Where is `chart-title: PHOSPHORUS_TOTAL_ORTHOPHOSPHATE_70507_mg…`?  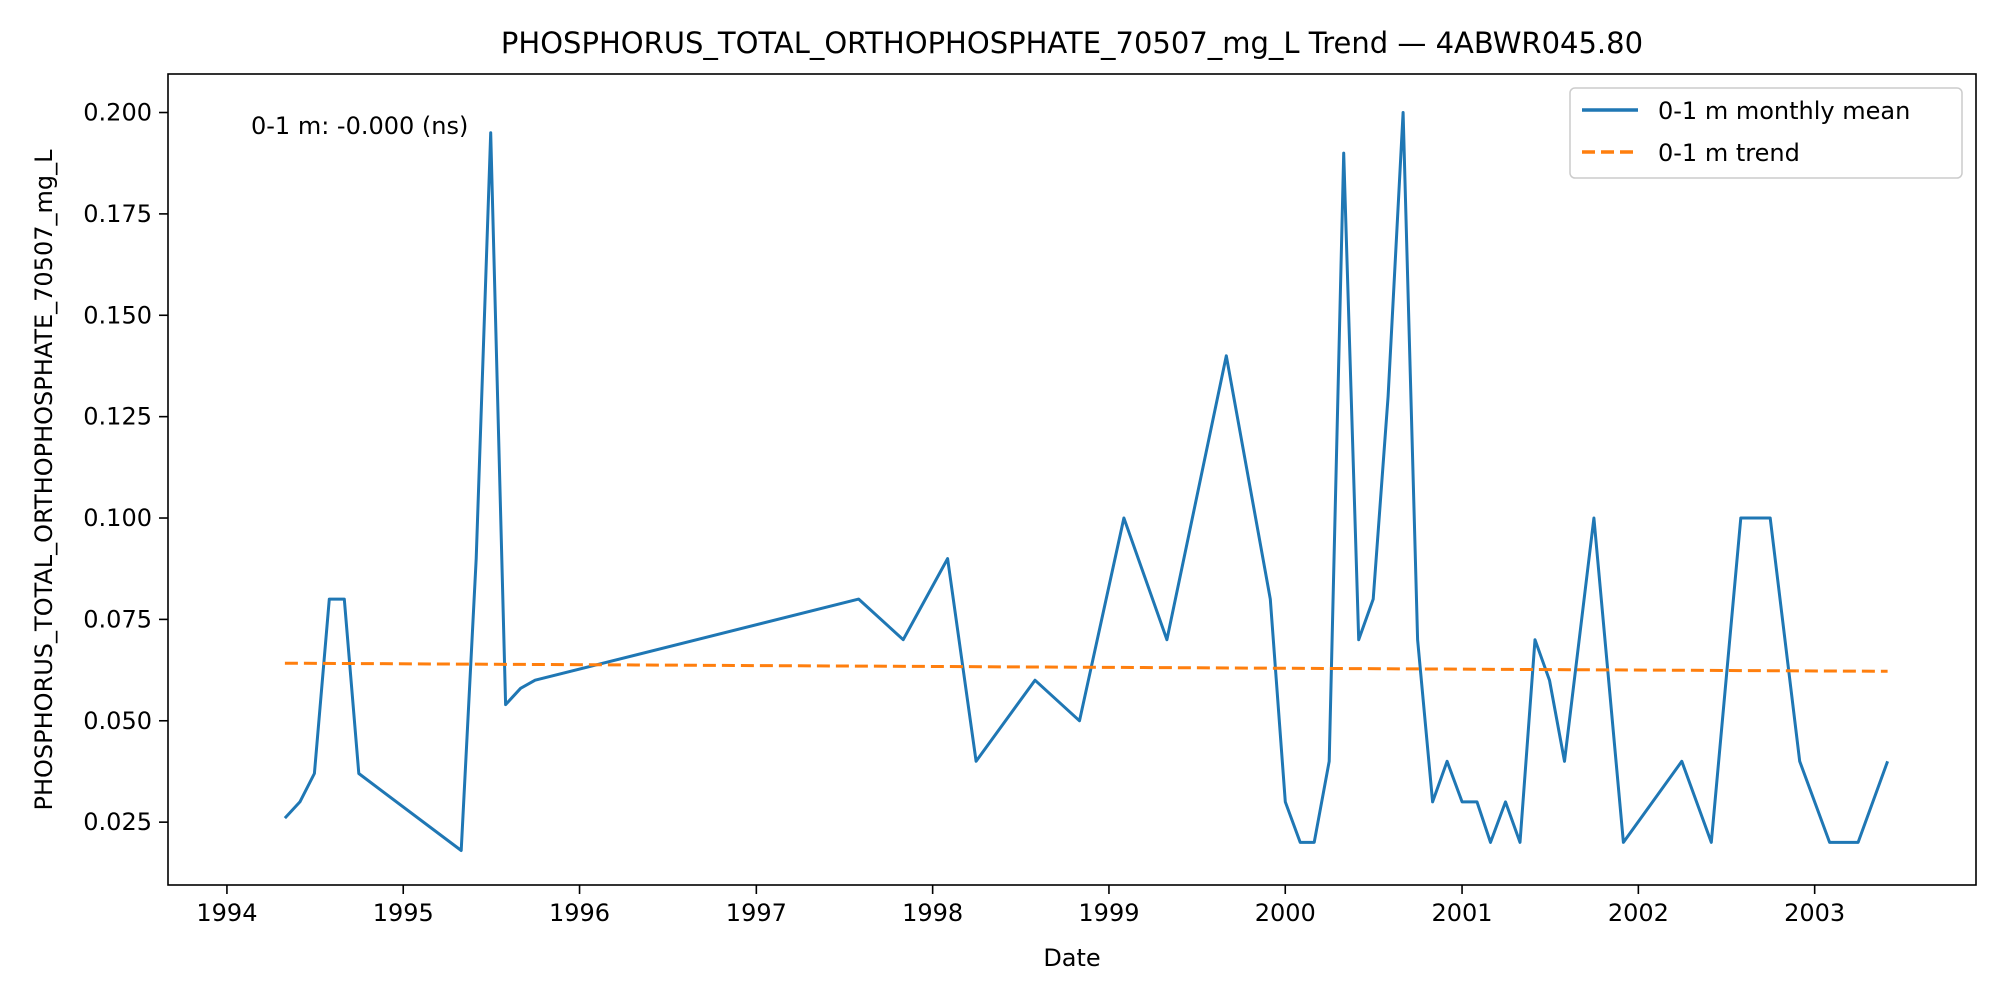 chart-title: PHOSPHORUS_TOTAL_ORTHOPHOSPHATE_70507_mg… is located at coordinates (1072, 43).